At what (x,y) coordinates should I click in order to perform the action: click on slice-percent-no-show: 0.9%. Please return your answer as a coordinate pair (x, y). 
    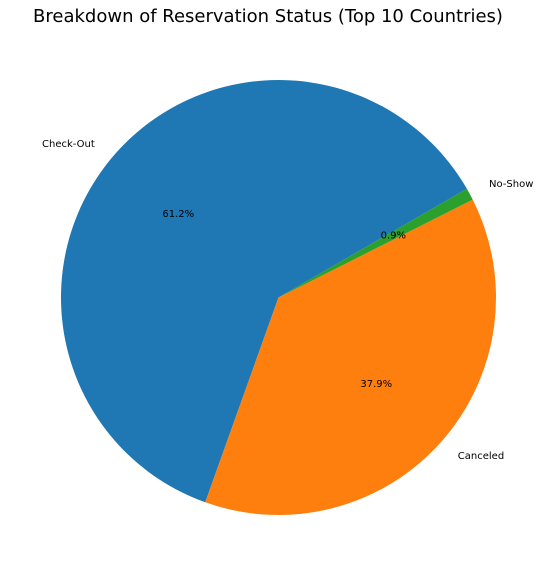
    Looking at the image, I should click on (393, 235).